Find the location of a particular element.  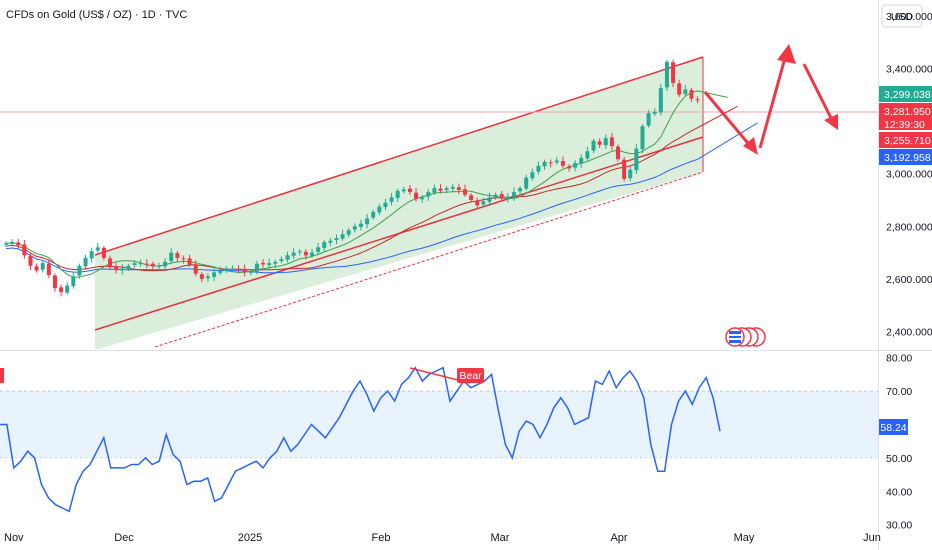

forecast-arrows is located at coordinates (770, 99).